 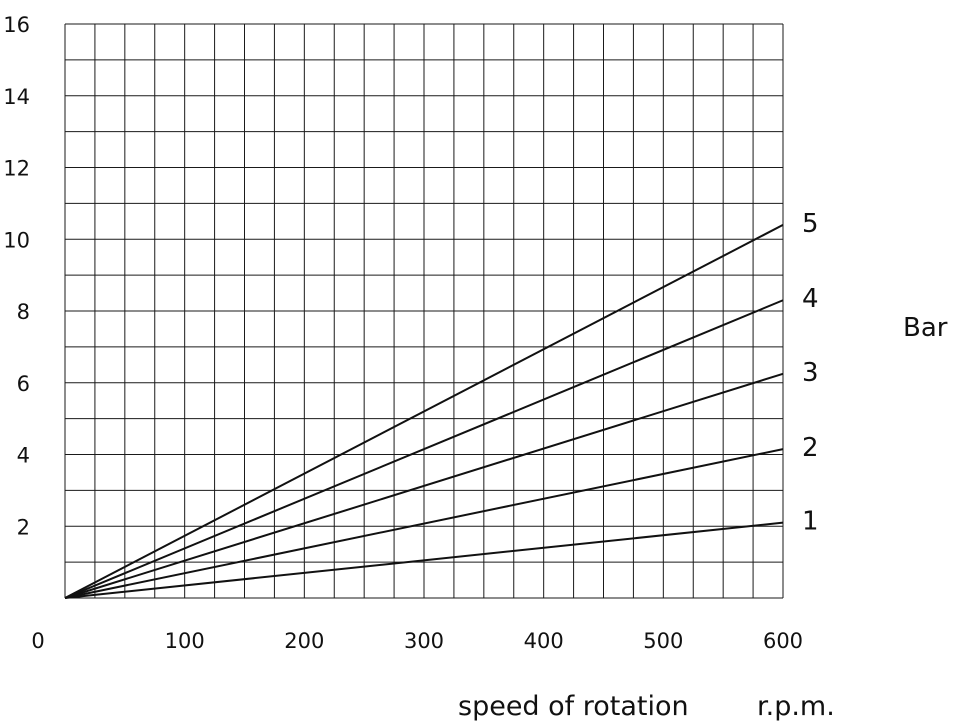 I want to click on x-axis-unit: r.p.m., so click(x=796, y=706).